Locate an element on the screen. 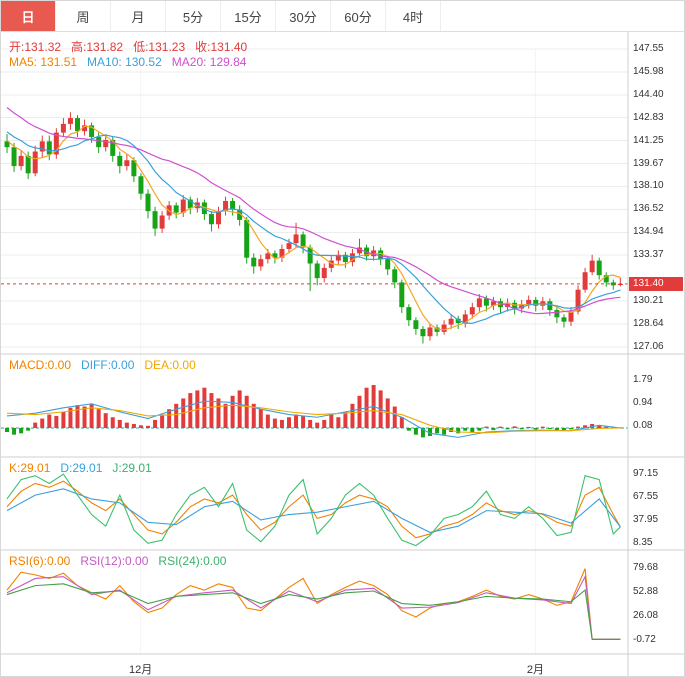 This screenshot has height=677, width=685. period-tab-2: 月 is located at coordinates (138, 16).